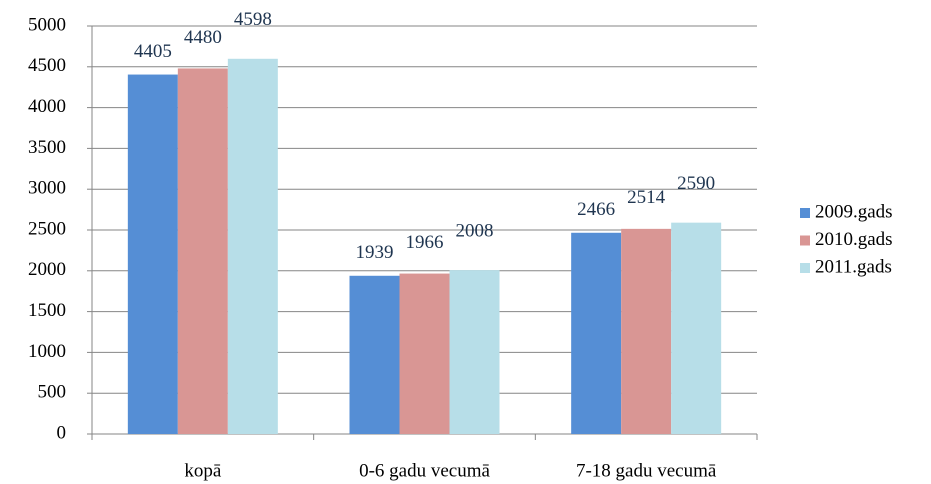 This screenshot has height=484, width=931. Describe the element at coordinates (47, 147) in the screenshot. I see `y-tick-label: 3500` at that location.